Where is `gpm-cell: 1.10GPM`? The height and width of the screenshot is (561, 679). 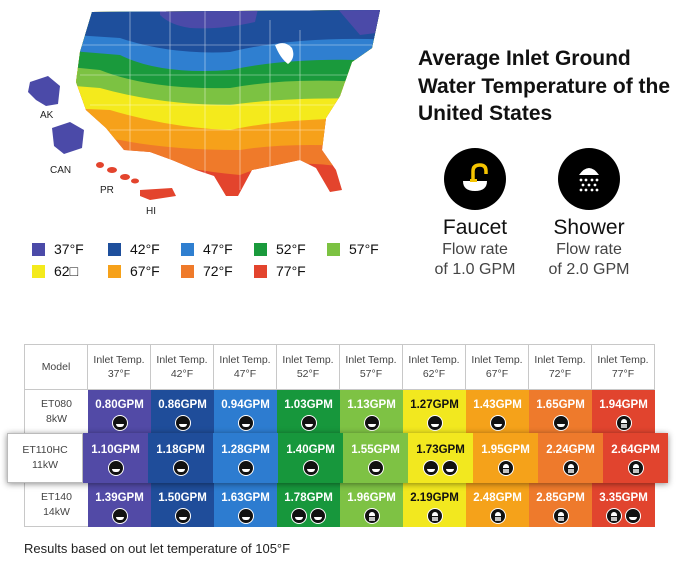 gpm-cell: 1.10GPM is located at coordinates (115, 458).